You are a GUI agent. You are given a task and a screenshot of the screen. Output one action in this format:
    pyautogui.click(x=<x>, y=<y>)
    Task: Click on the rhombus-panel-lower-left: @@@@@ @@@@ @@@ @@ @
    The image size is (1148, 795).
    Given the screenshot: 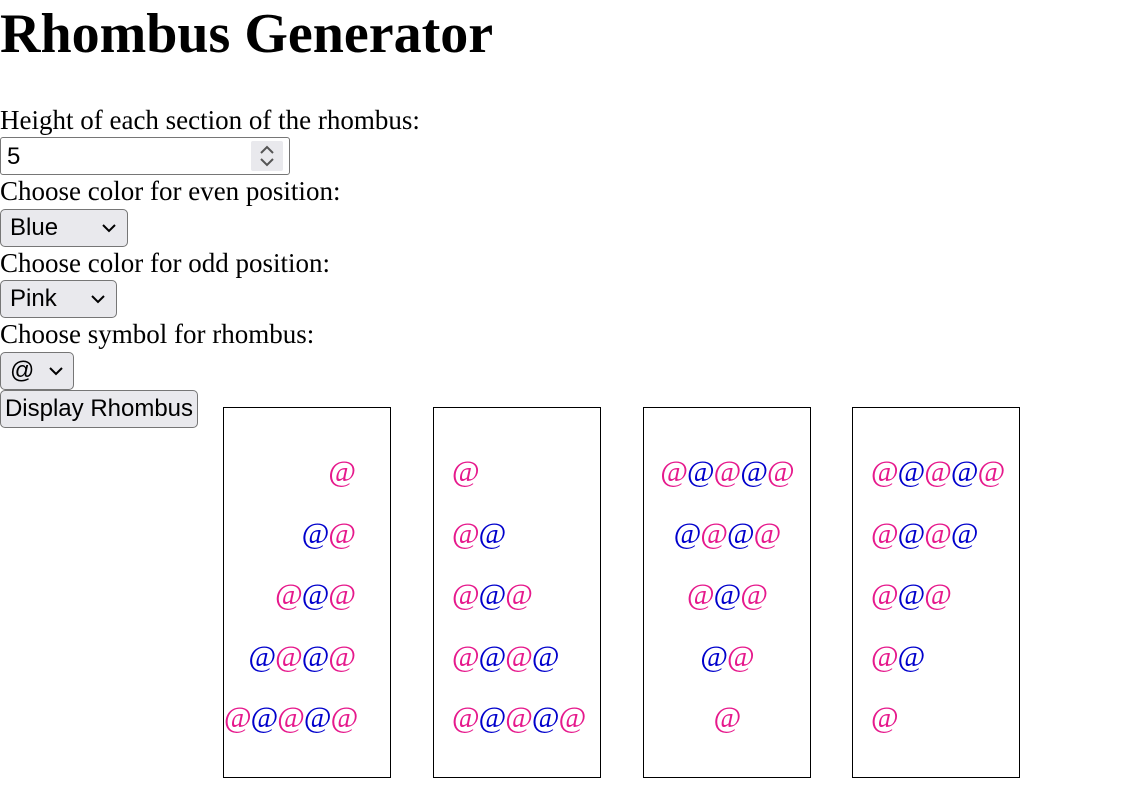 What is the action you would take?
    pyautogui.click(x=727, y=592)
    